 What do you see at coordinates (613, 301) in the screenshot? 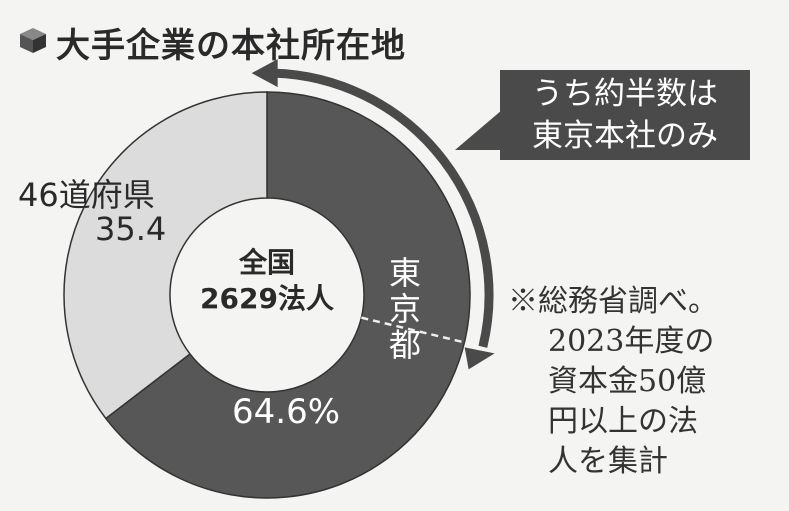
I see `note-line: ※総務省調べ。` at bounding box center [613, 301].